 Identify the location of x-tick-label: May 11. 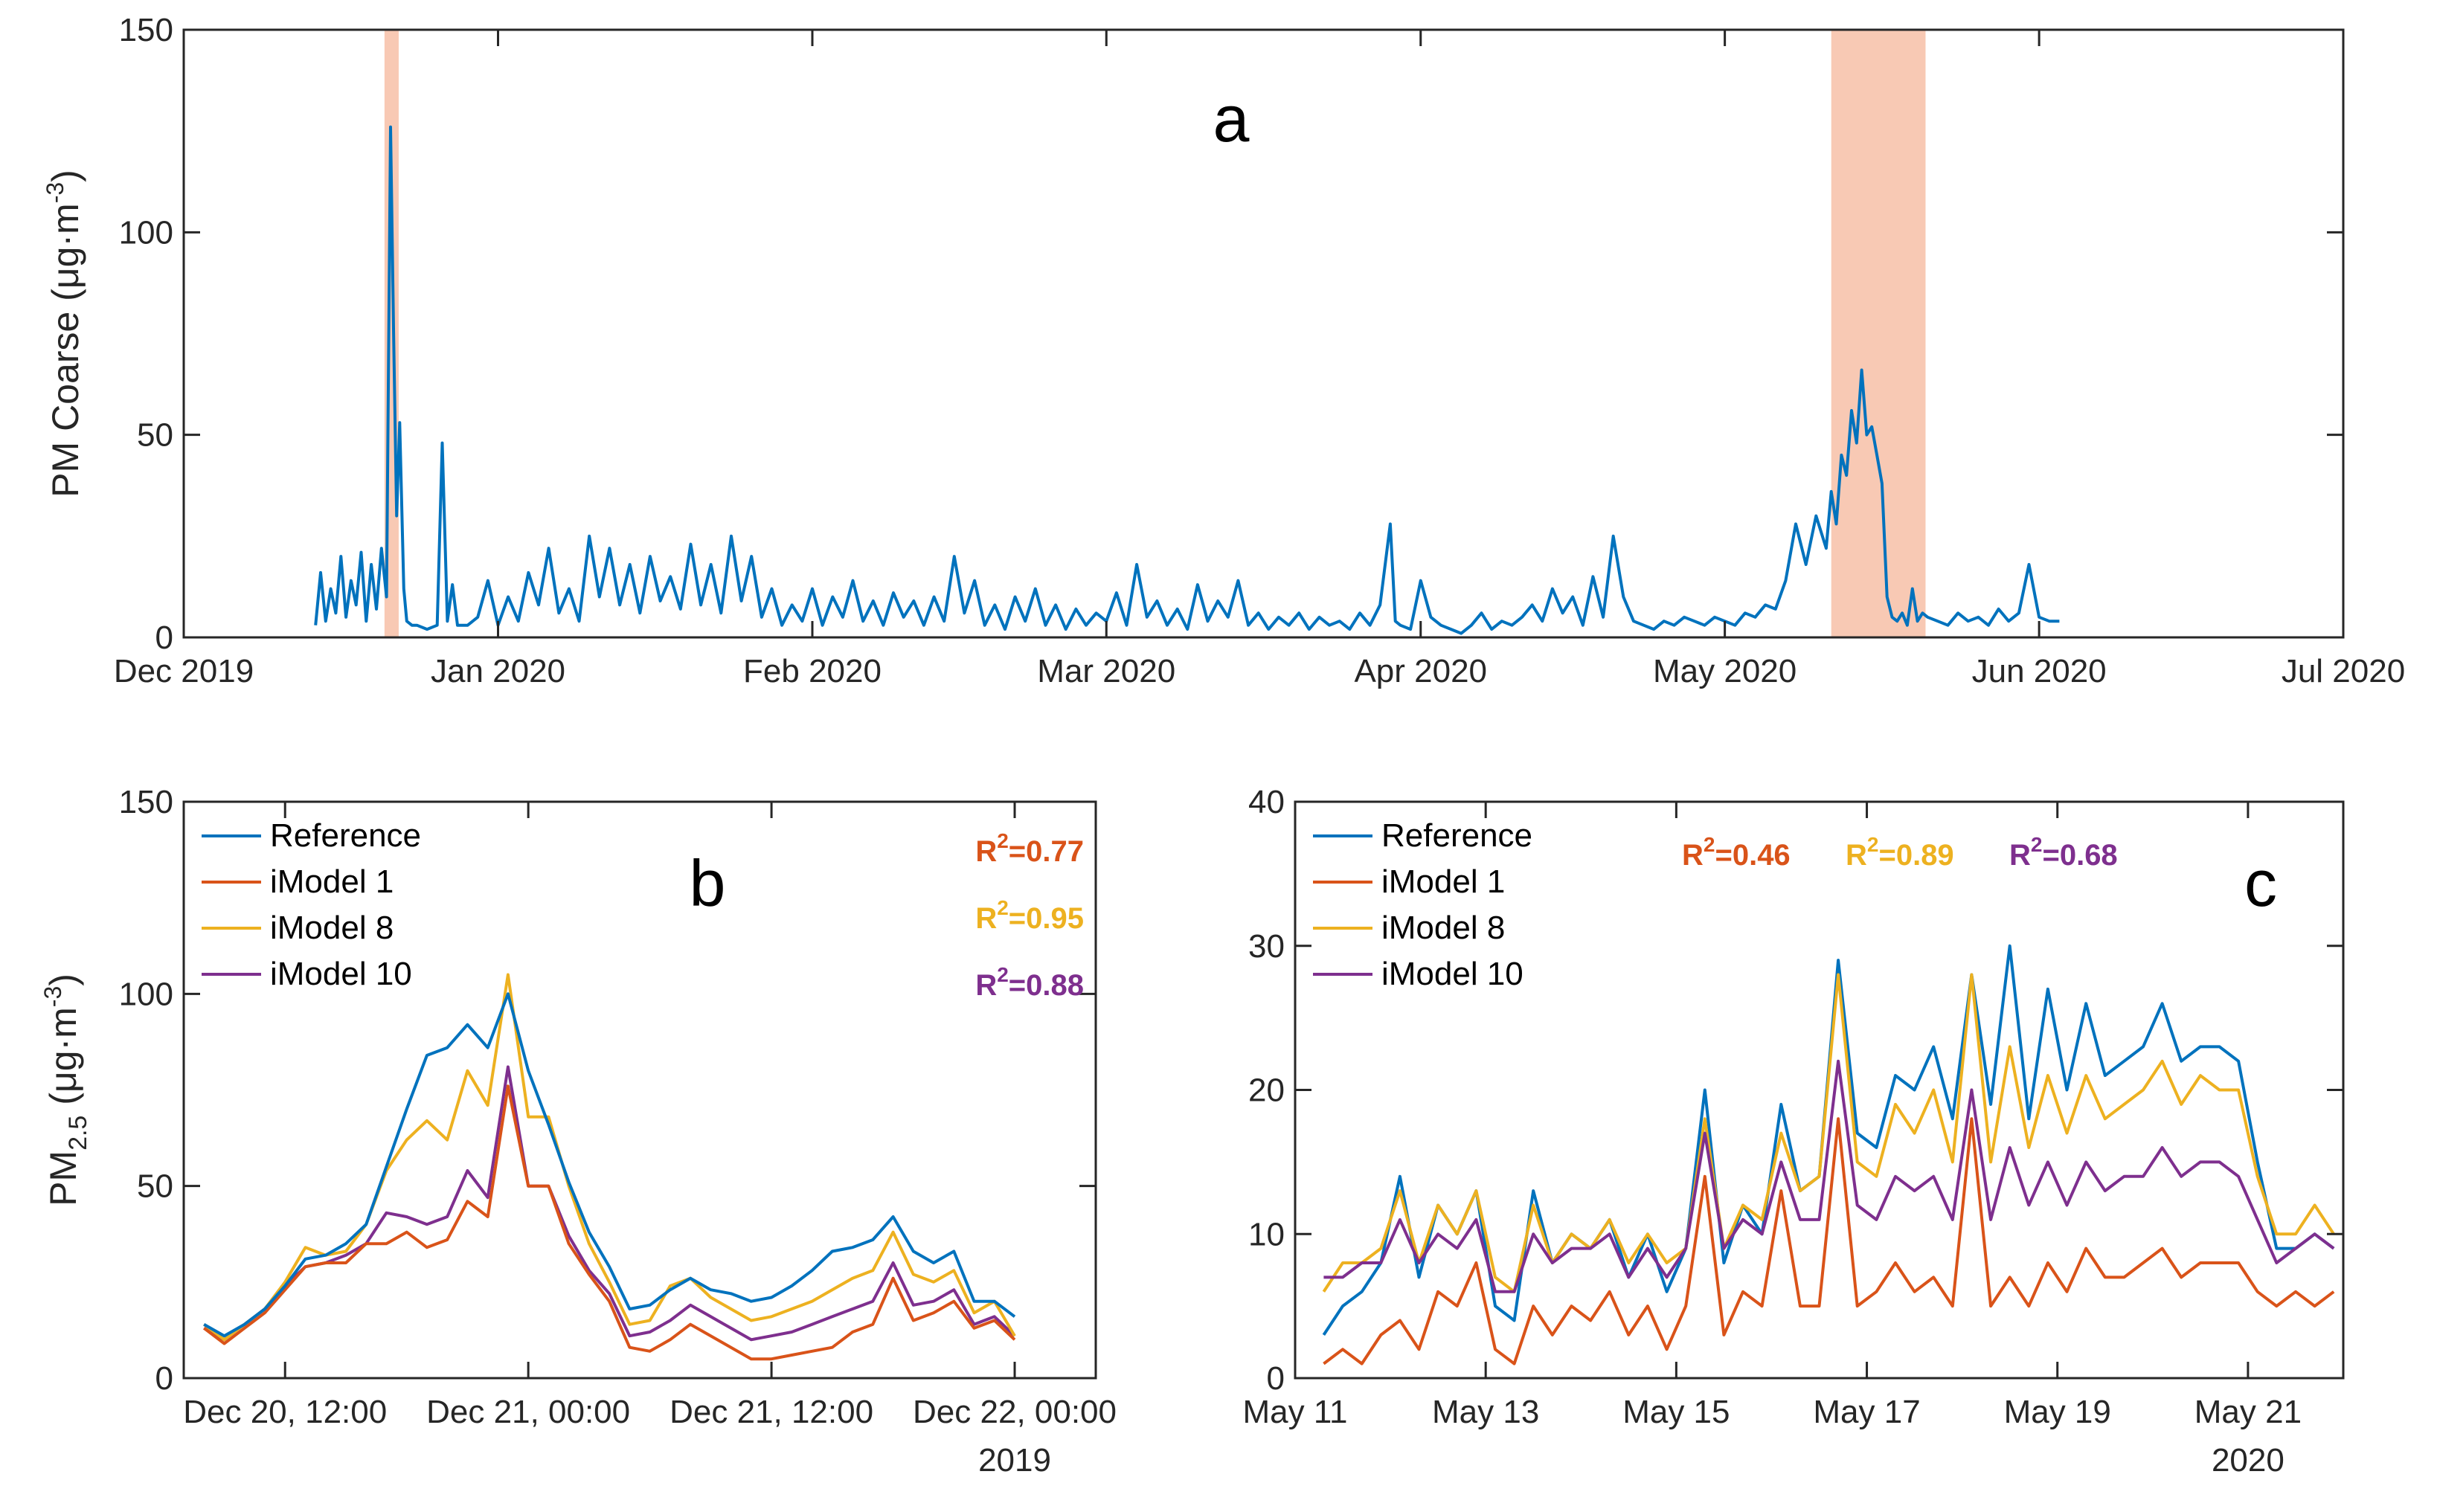
(1294, 1412).